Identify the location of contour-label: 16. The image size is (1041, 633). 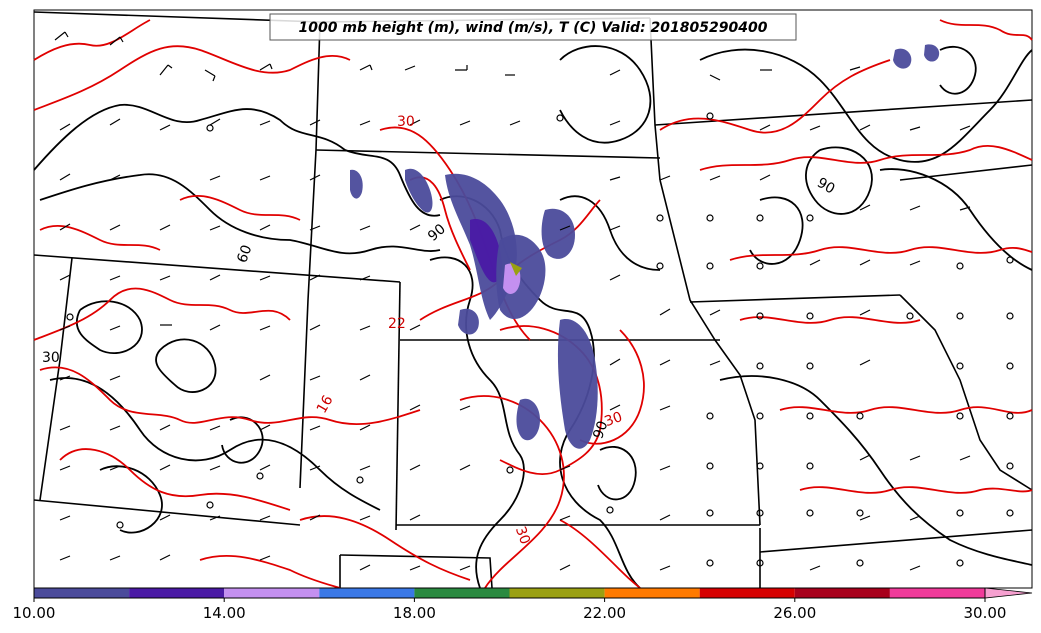
(325, 405).